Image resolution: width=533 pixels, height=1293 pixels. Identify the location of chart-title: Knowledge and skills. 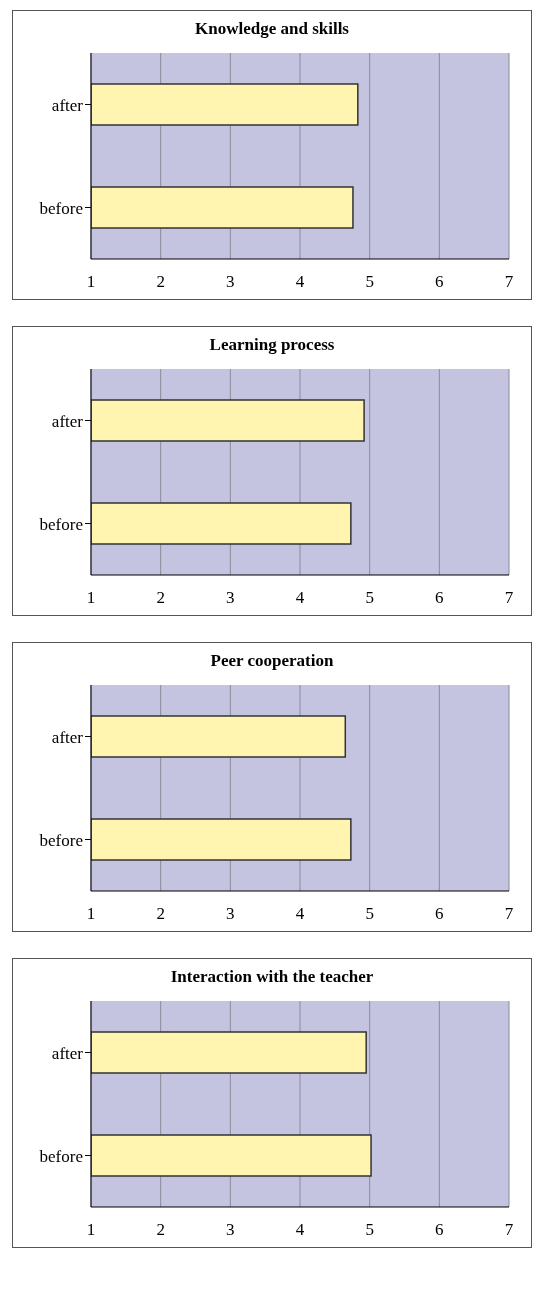
(272, 29).